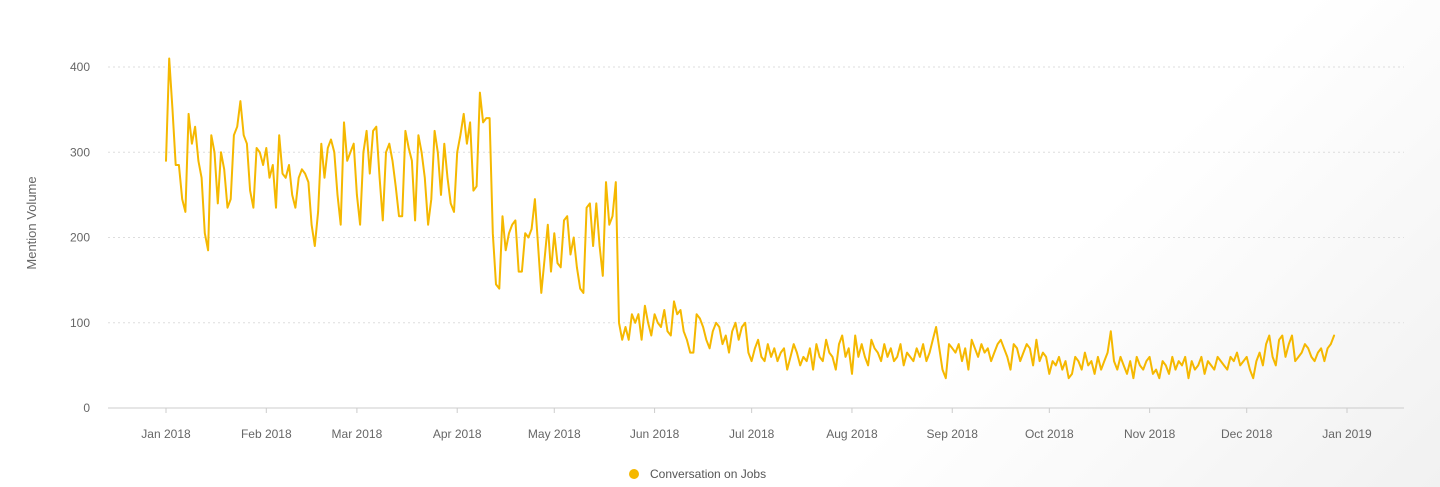 The width and height of the screenshot is (1440, 487). I want to click on x-tick-label: Sep 2018, so click(953, 434).